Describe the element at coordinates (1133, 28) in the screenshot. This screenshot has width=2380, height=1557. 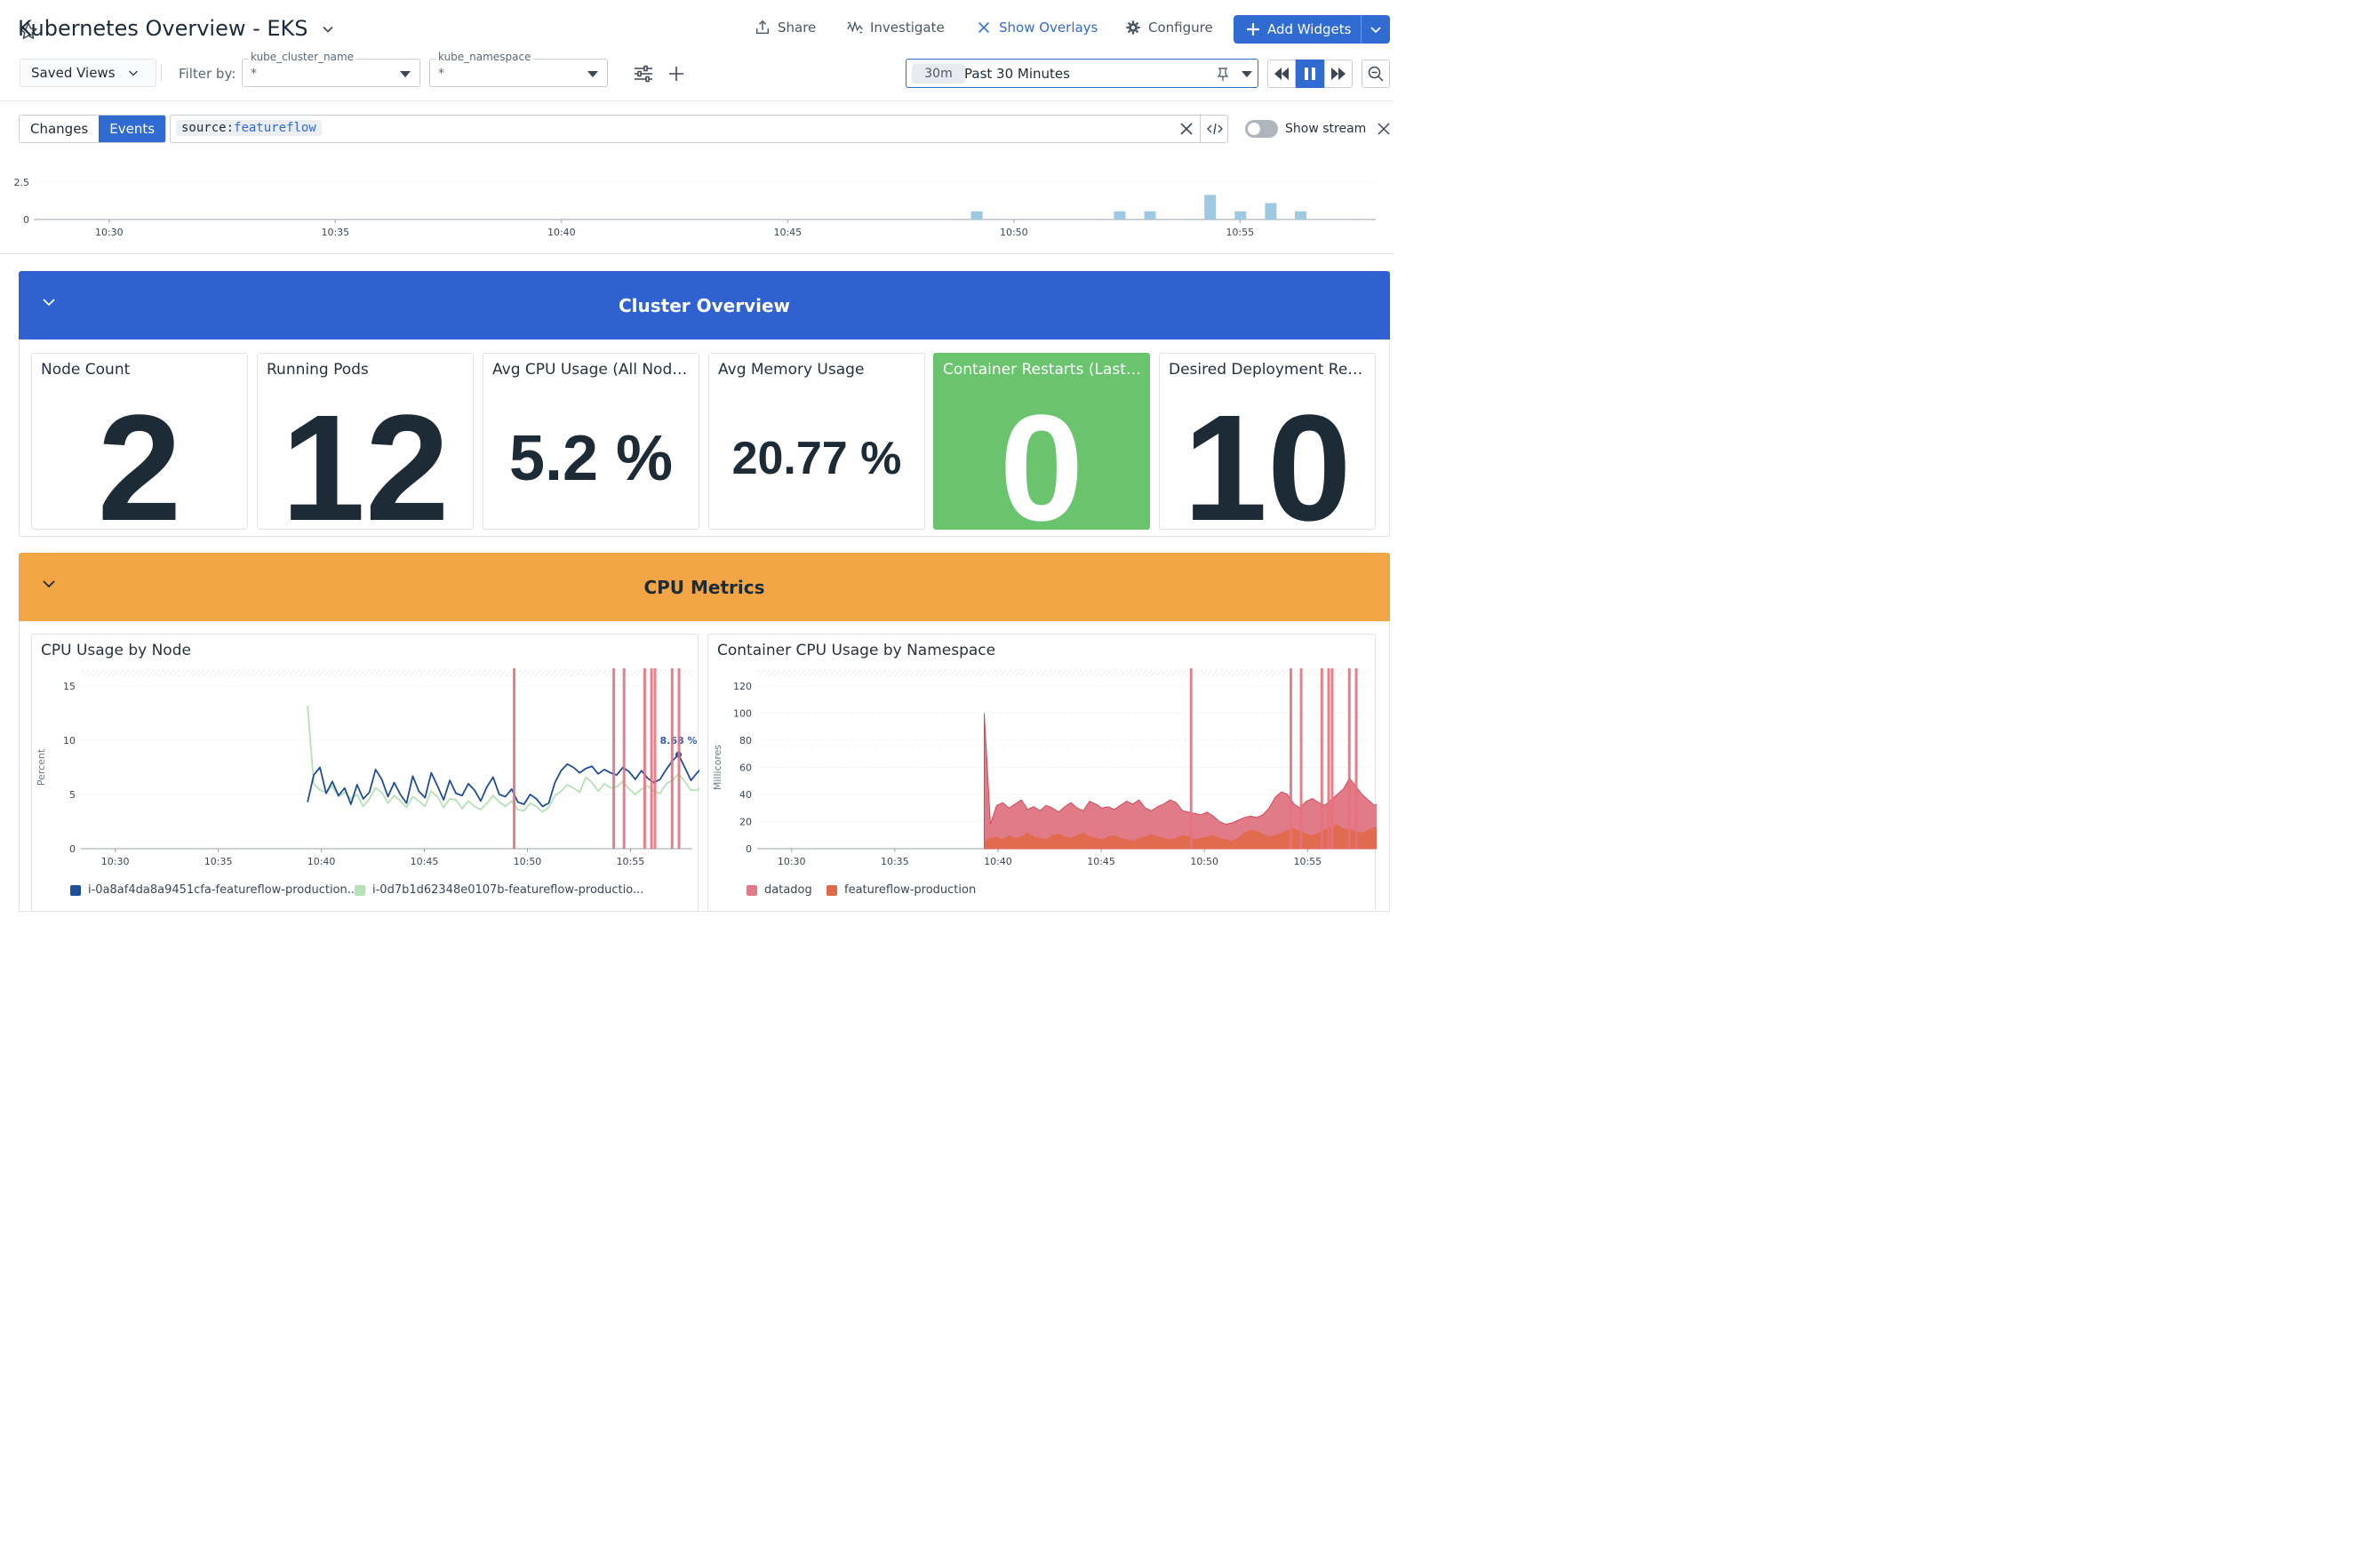
I see `gear-icon` at that location.